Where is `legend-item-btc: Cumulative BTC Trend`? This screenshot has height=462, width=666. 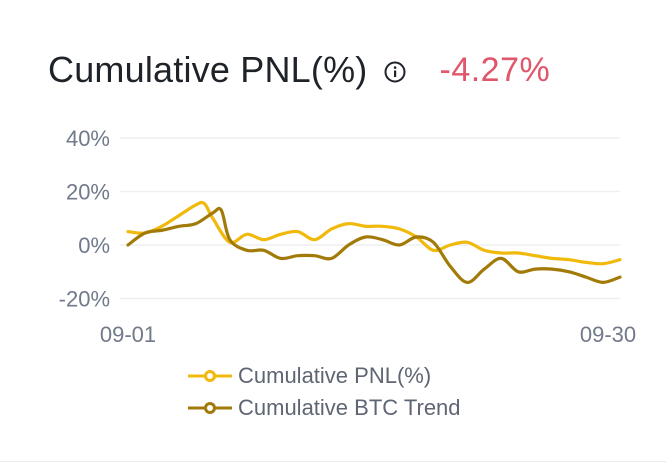
legend-item-btc: Cumulative BTC Trend is located at coordinates (324, 408).